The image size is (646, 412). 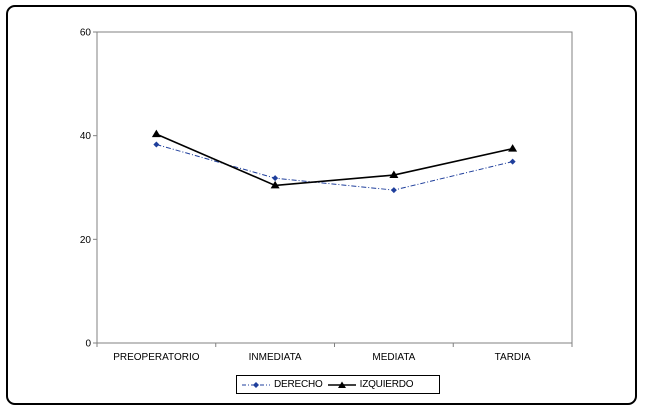 I want to click on legend-swatch-derecho, so click(x=256, y=384).